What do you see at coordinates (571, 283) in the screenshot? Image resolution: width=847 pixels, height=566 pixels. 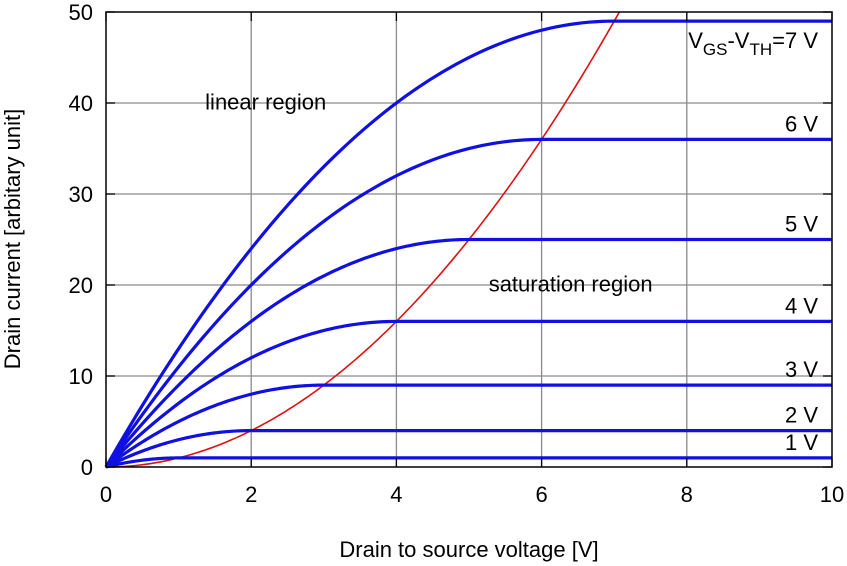 I see `region-annotation: saturation region` at bounding box center [571, 283].